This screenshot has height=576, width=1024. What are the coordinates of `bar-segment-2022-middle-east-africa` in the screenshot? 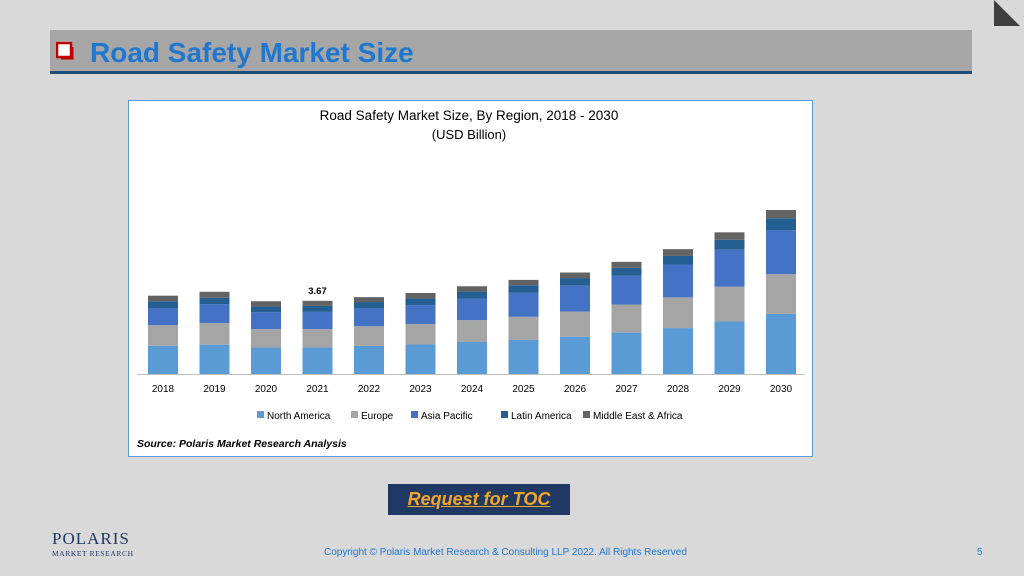 It's located at (369, 300).